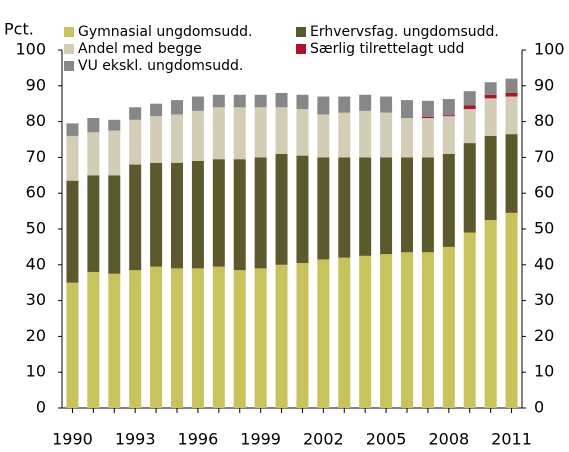 The height and width of the screenshot is (452, 569). Describe the element at coordinates (448, 439) in the screenshot. I see `x-tick-label: 2008` at that location.